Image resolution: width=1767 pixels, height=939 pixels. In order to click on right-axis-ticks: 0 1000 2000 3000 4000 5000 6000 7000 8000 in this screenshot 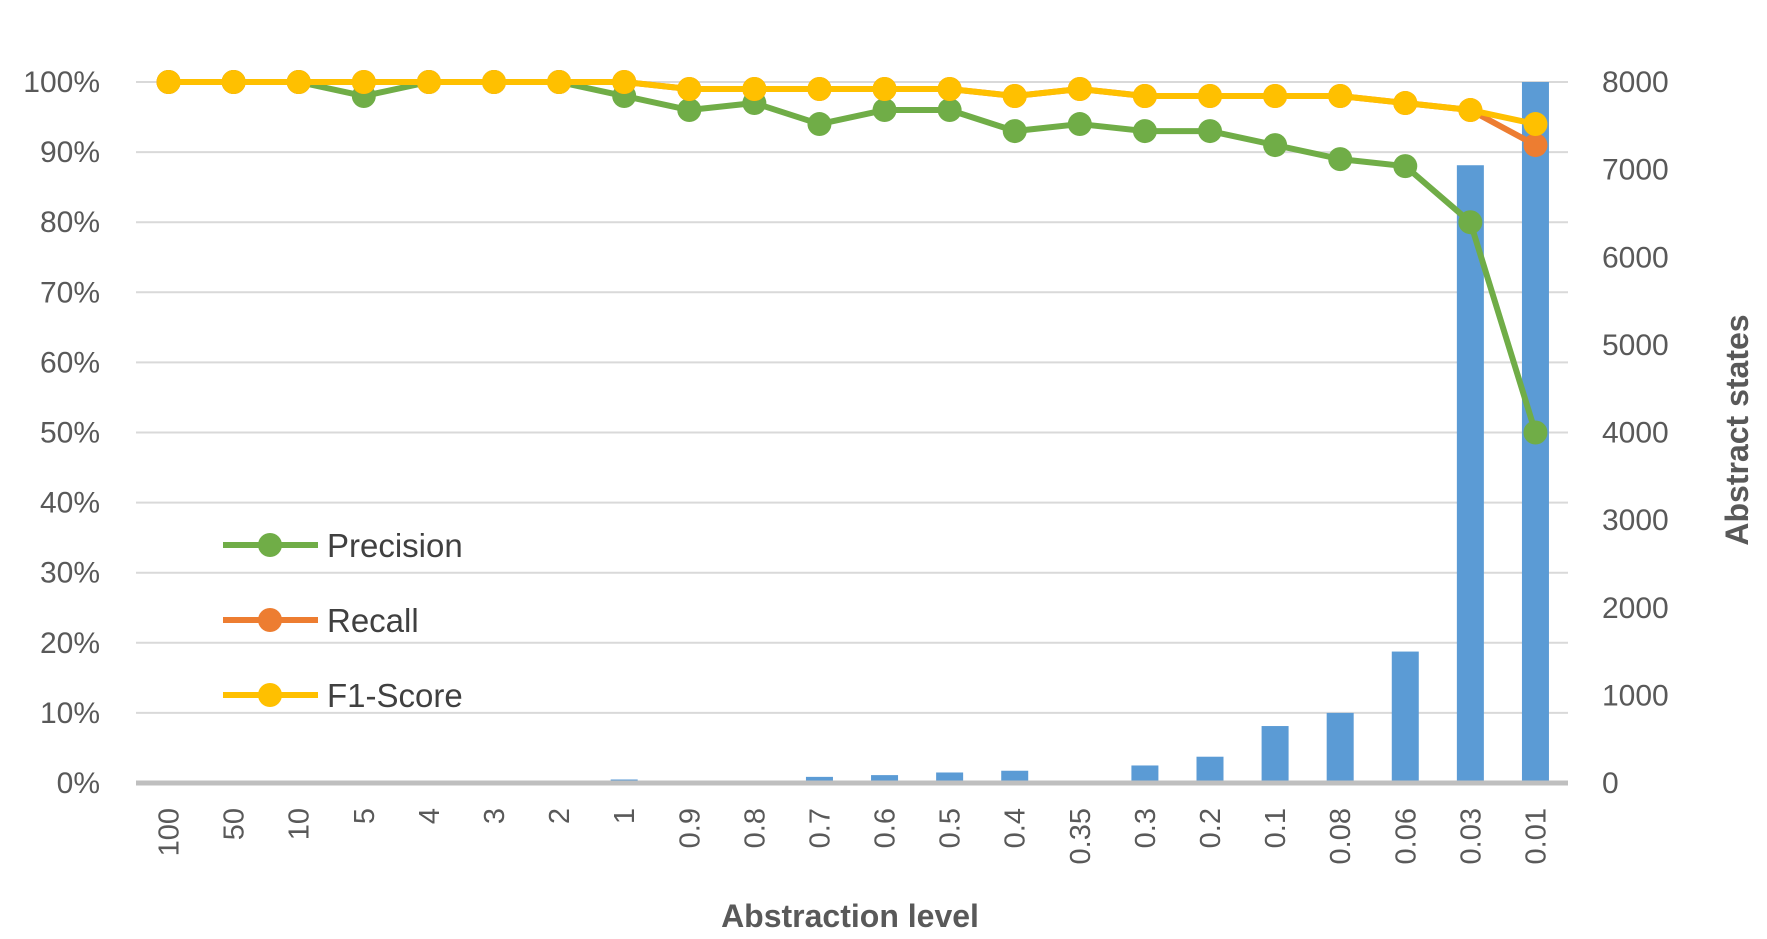, I will do `click(1635, 433)`.